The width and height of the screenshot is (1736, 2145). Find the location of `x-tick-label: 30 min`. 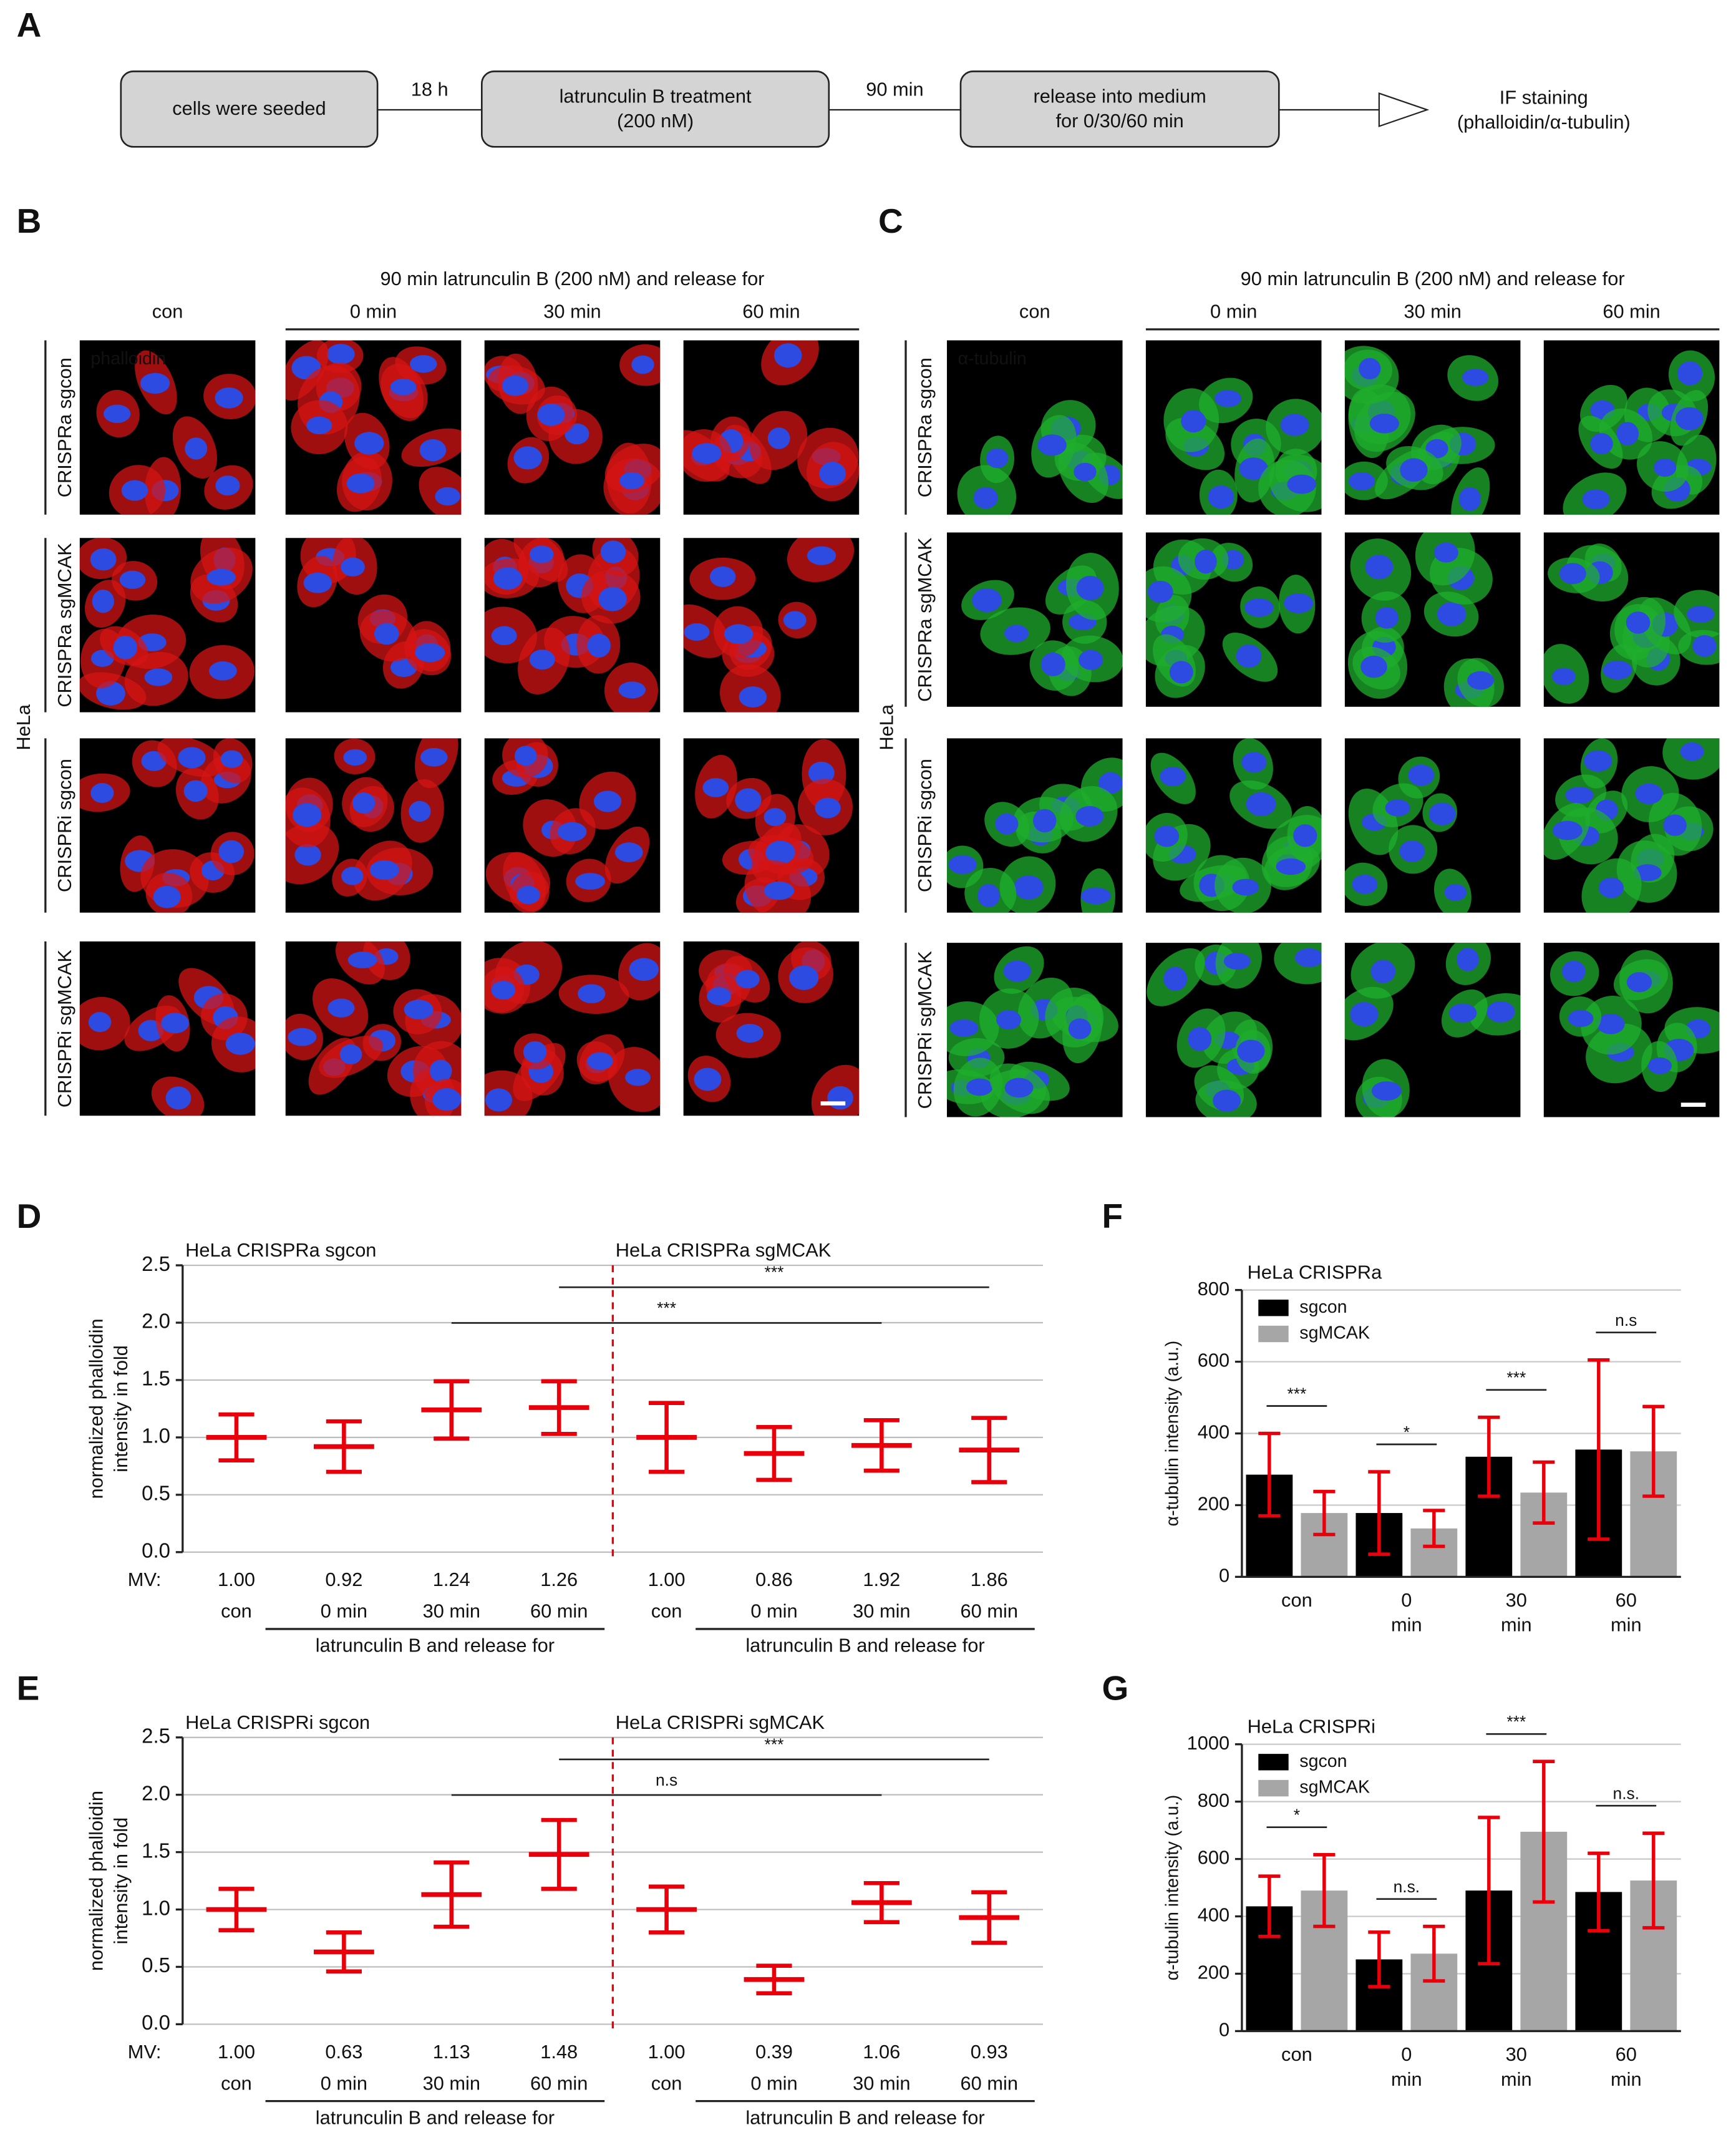

x-tick-label: 30 min is located at coordinates (451, 1611).